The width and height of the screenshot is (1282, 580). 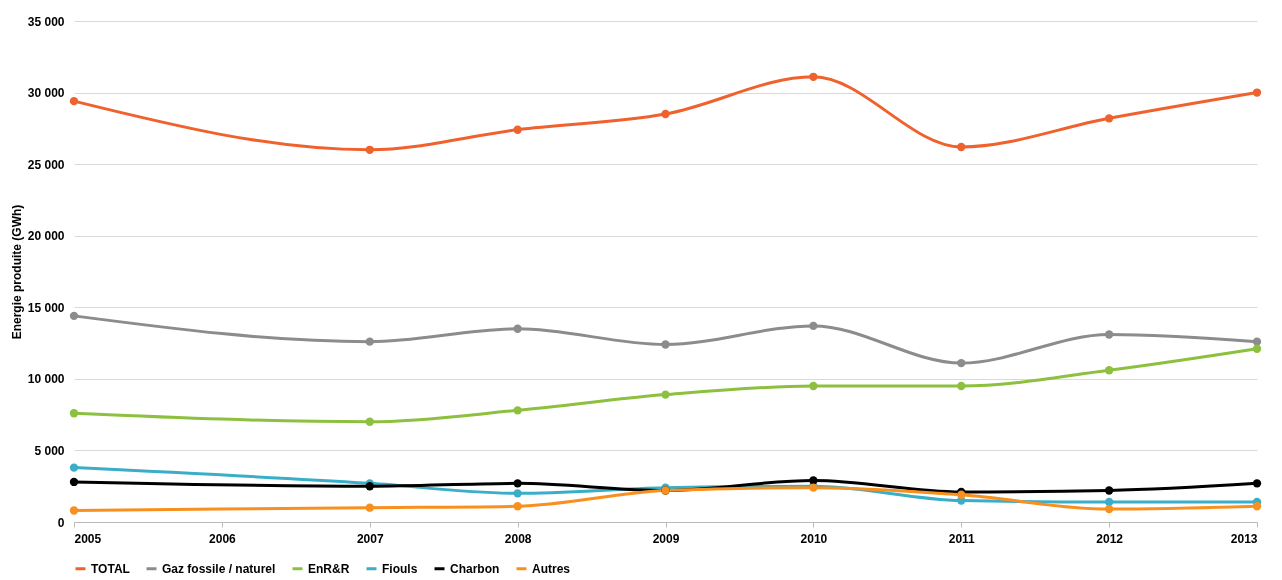 I want to click on x-tick-label: 2010, so click(x=814, y=538).